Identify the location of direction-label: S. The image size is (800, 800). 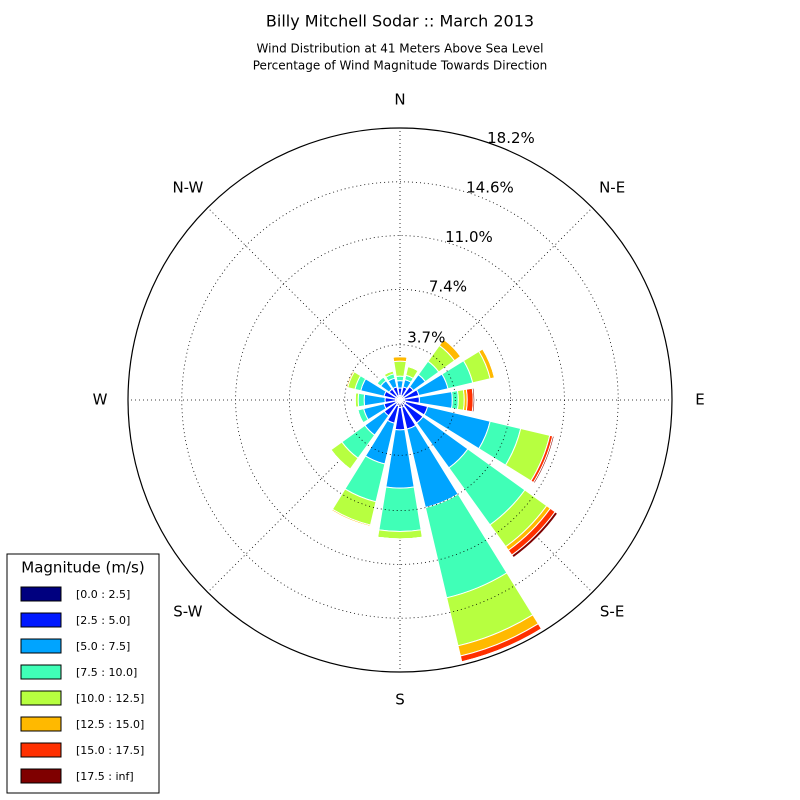
(400, 700).